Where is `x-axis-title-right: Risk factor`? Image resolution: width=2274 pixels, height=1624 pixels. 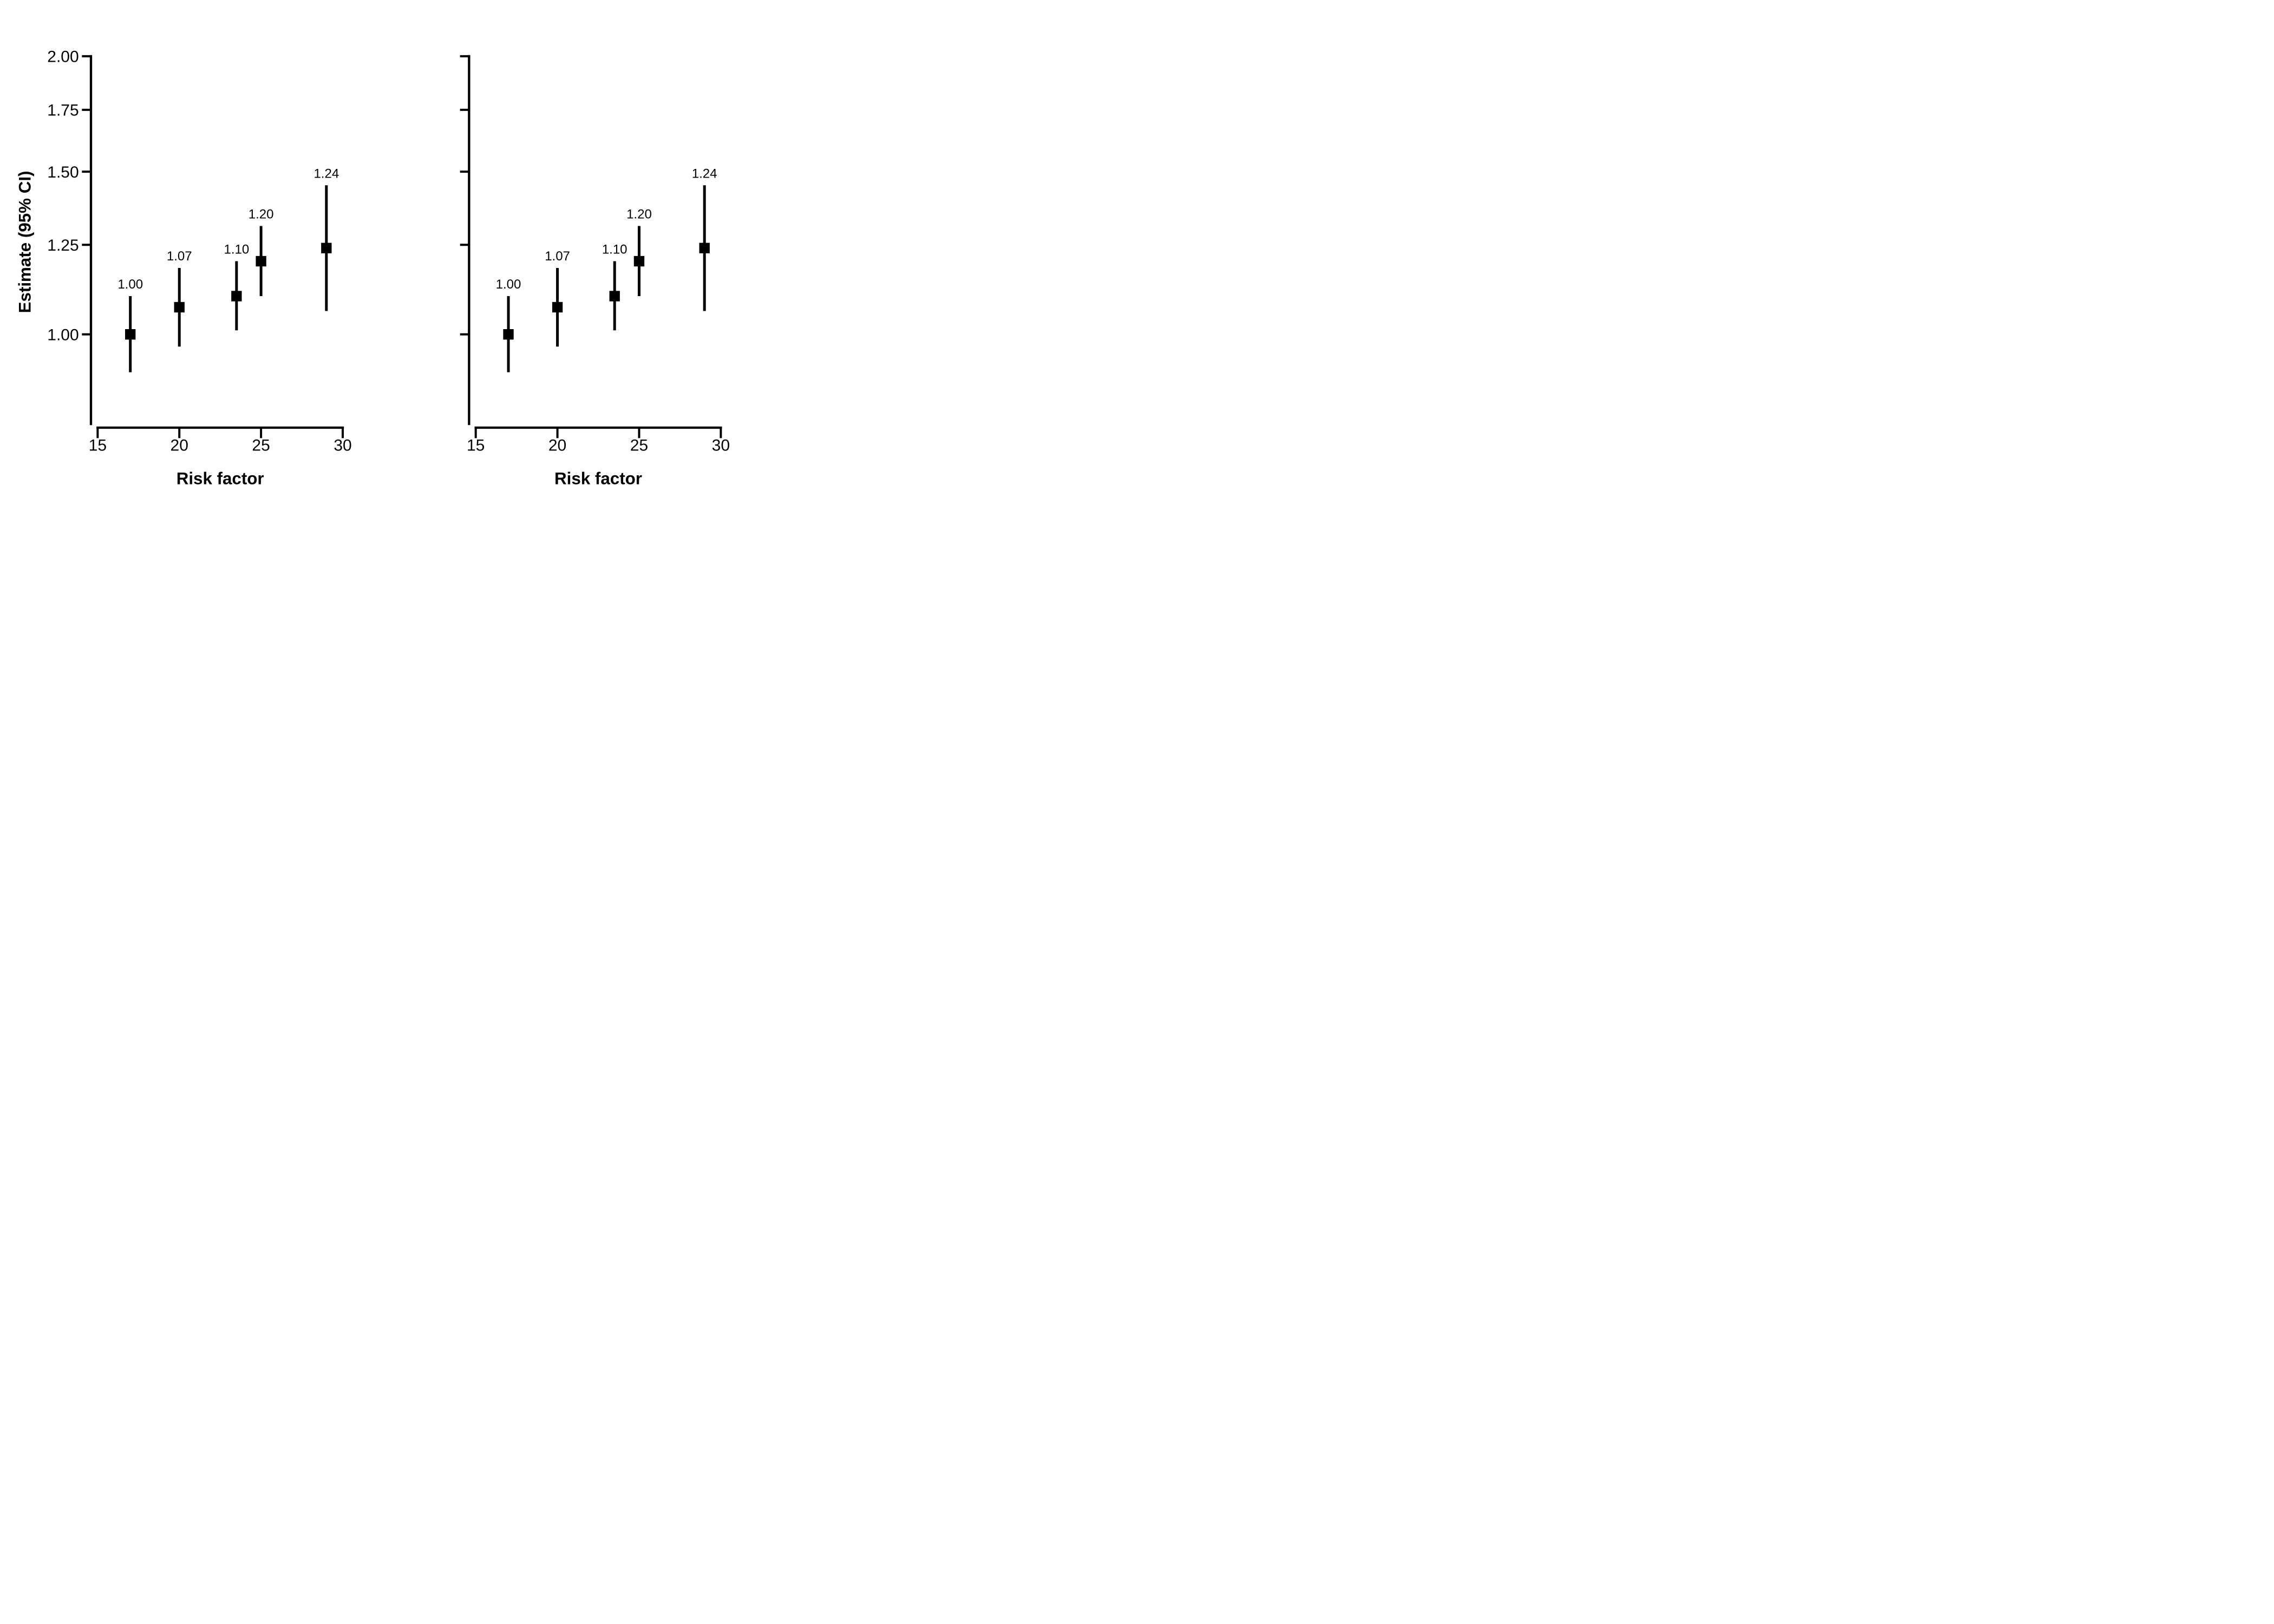
x-axis-title-right: Risk factor is located at coordinates (598, 478).